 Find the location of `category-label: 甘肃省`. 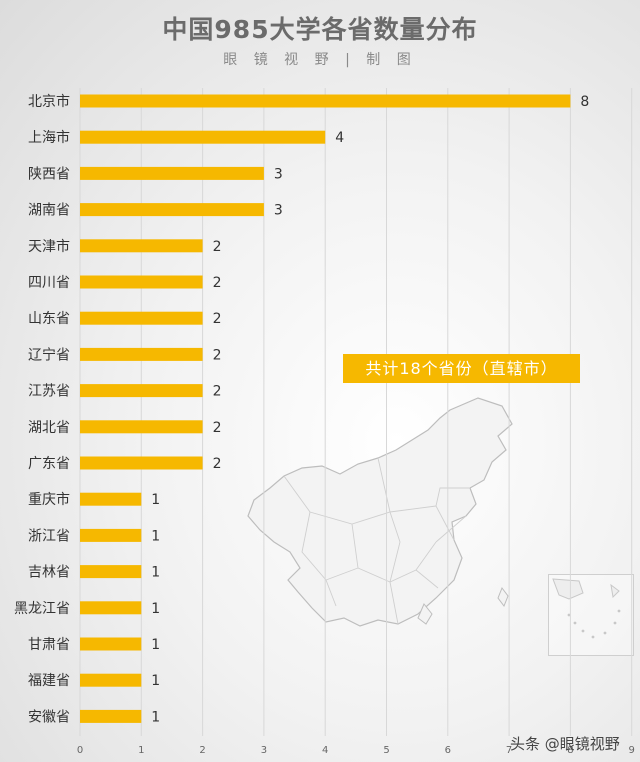

category-label: 甘肃省 is located at coordinates (49, 645).